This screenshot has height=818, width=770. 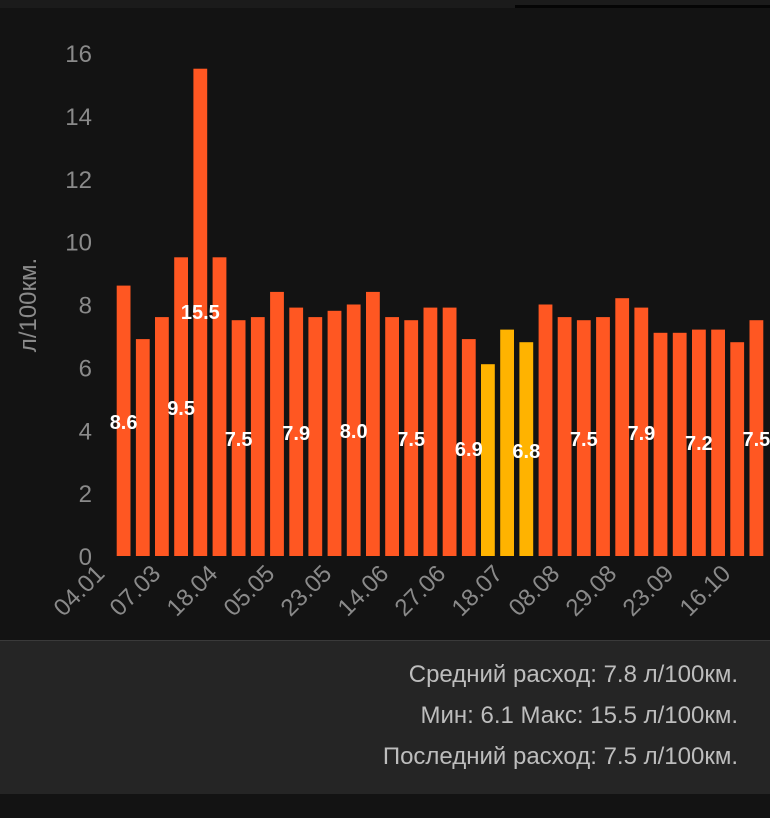 What do you see at coordinates (124, 423) in the screenshot?
I see `data-label: 8.6` at bounding box center [124, 423].